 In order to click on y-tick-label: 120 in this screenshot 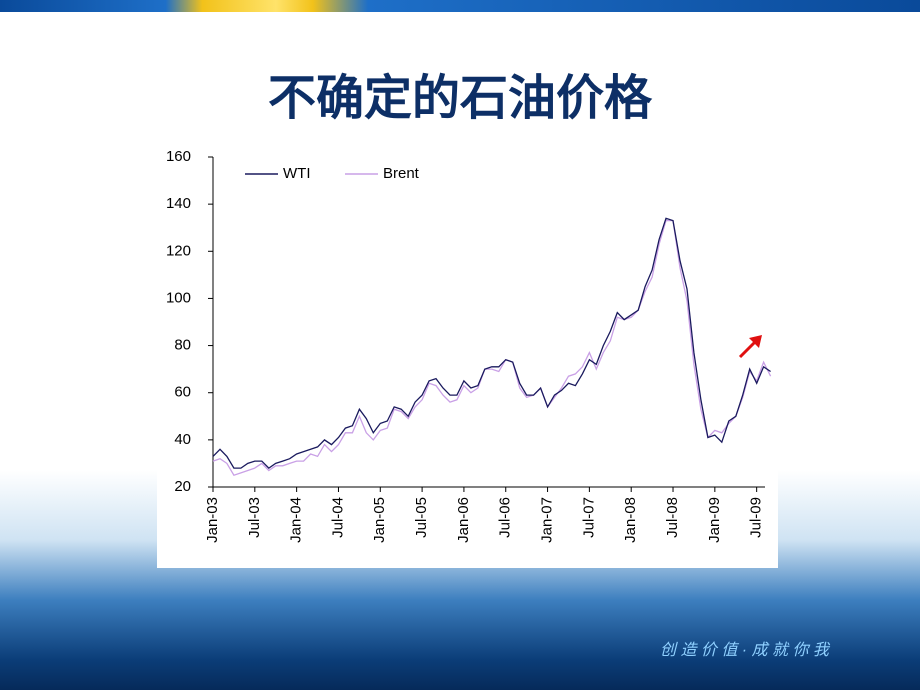, I will do `click(178, 250)`.